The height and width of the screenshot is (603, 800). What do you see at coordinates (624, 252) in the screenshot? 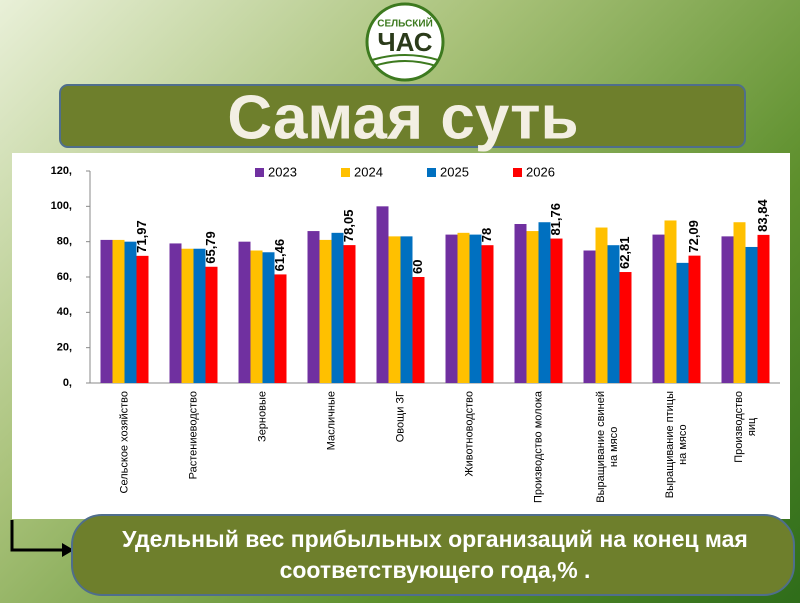
I see `value-label: 62,81` at bounding box center [624, 252].